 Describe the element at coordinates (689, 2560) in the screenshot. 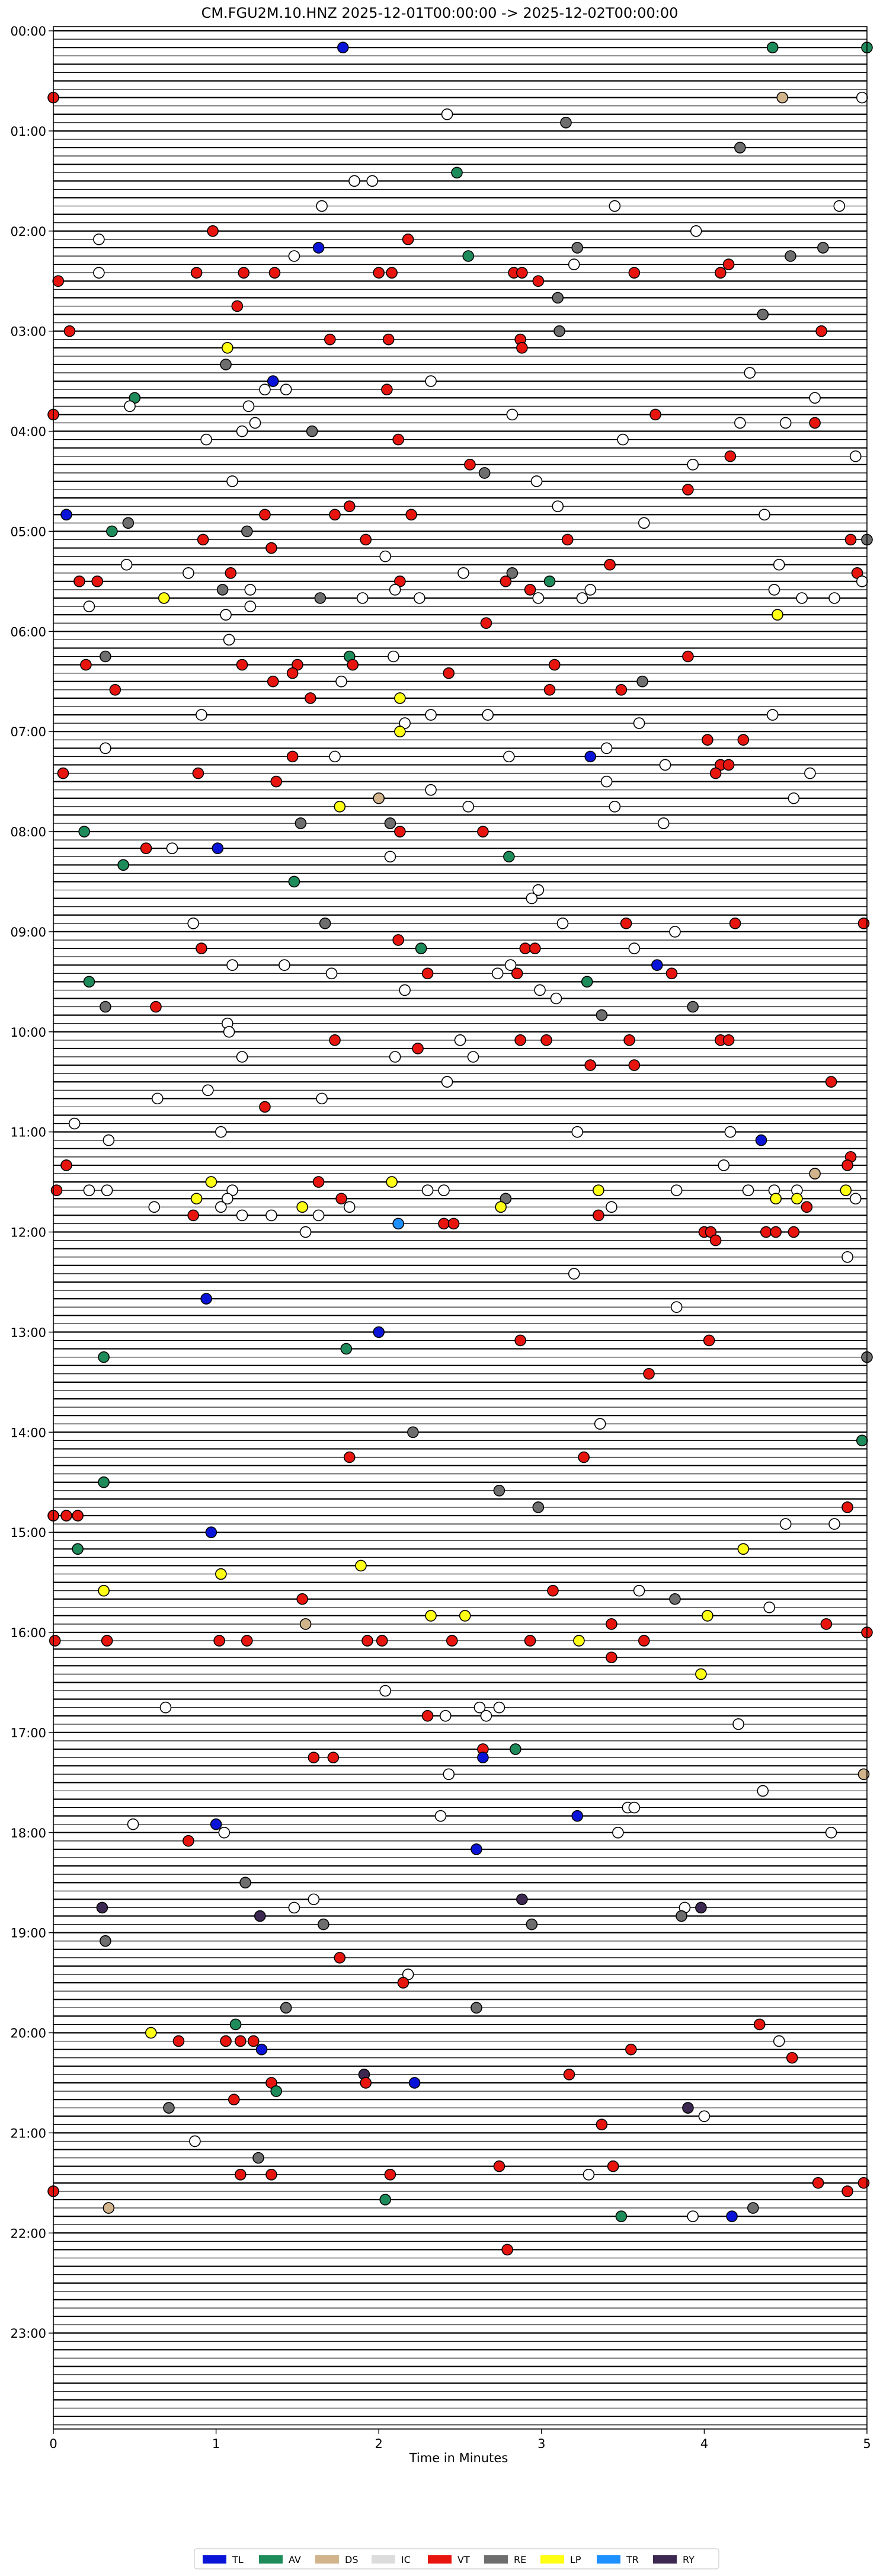

I see `legend-label-ry: RY` at that location.